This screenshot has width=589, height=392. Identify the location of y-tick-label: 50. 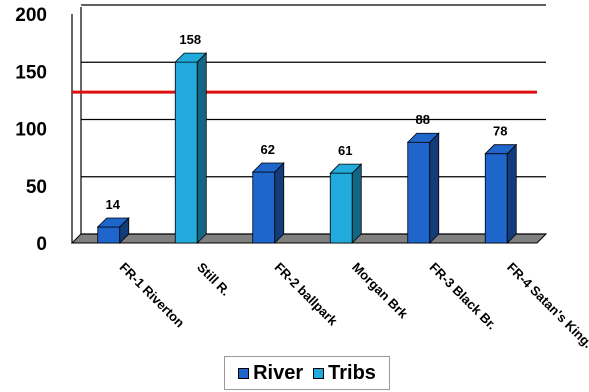
(36, 187).